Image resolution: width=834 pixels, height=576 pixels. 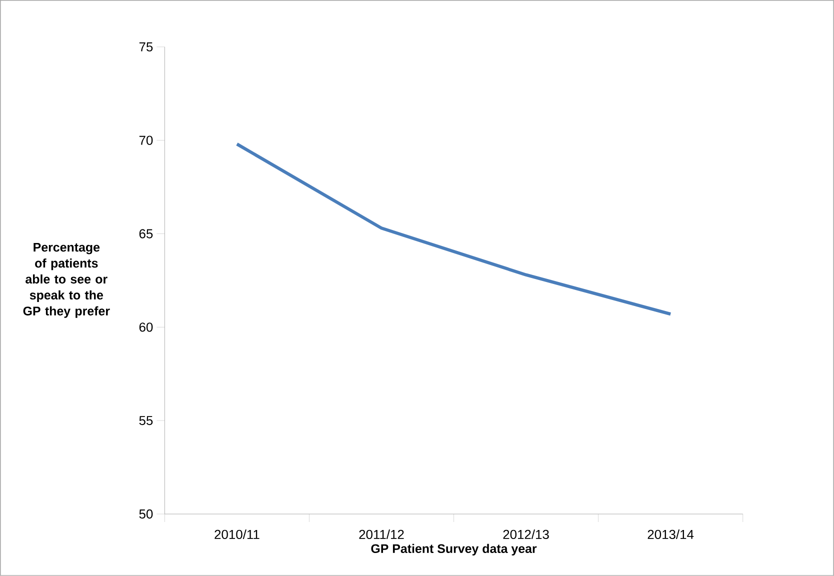 What do you see at coordinates (237, 535) in the screenshot?
I see `x-tick-label: 2010/11` at bounding box center [237, 535].